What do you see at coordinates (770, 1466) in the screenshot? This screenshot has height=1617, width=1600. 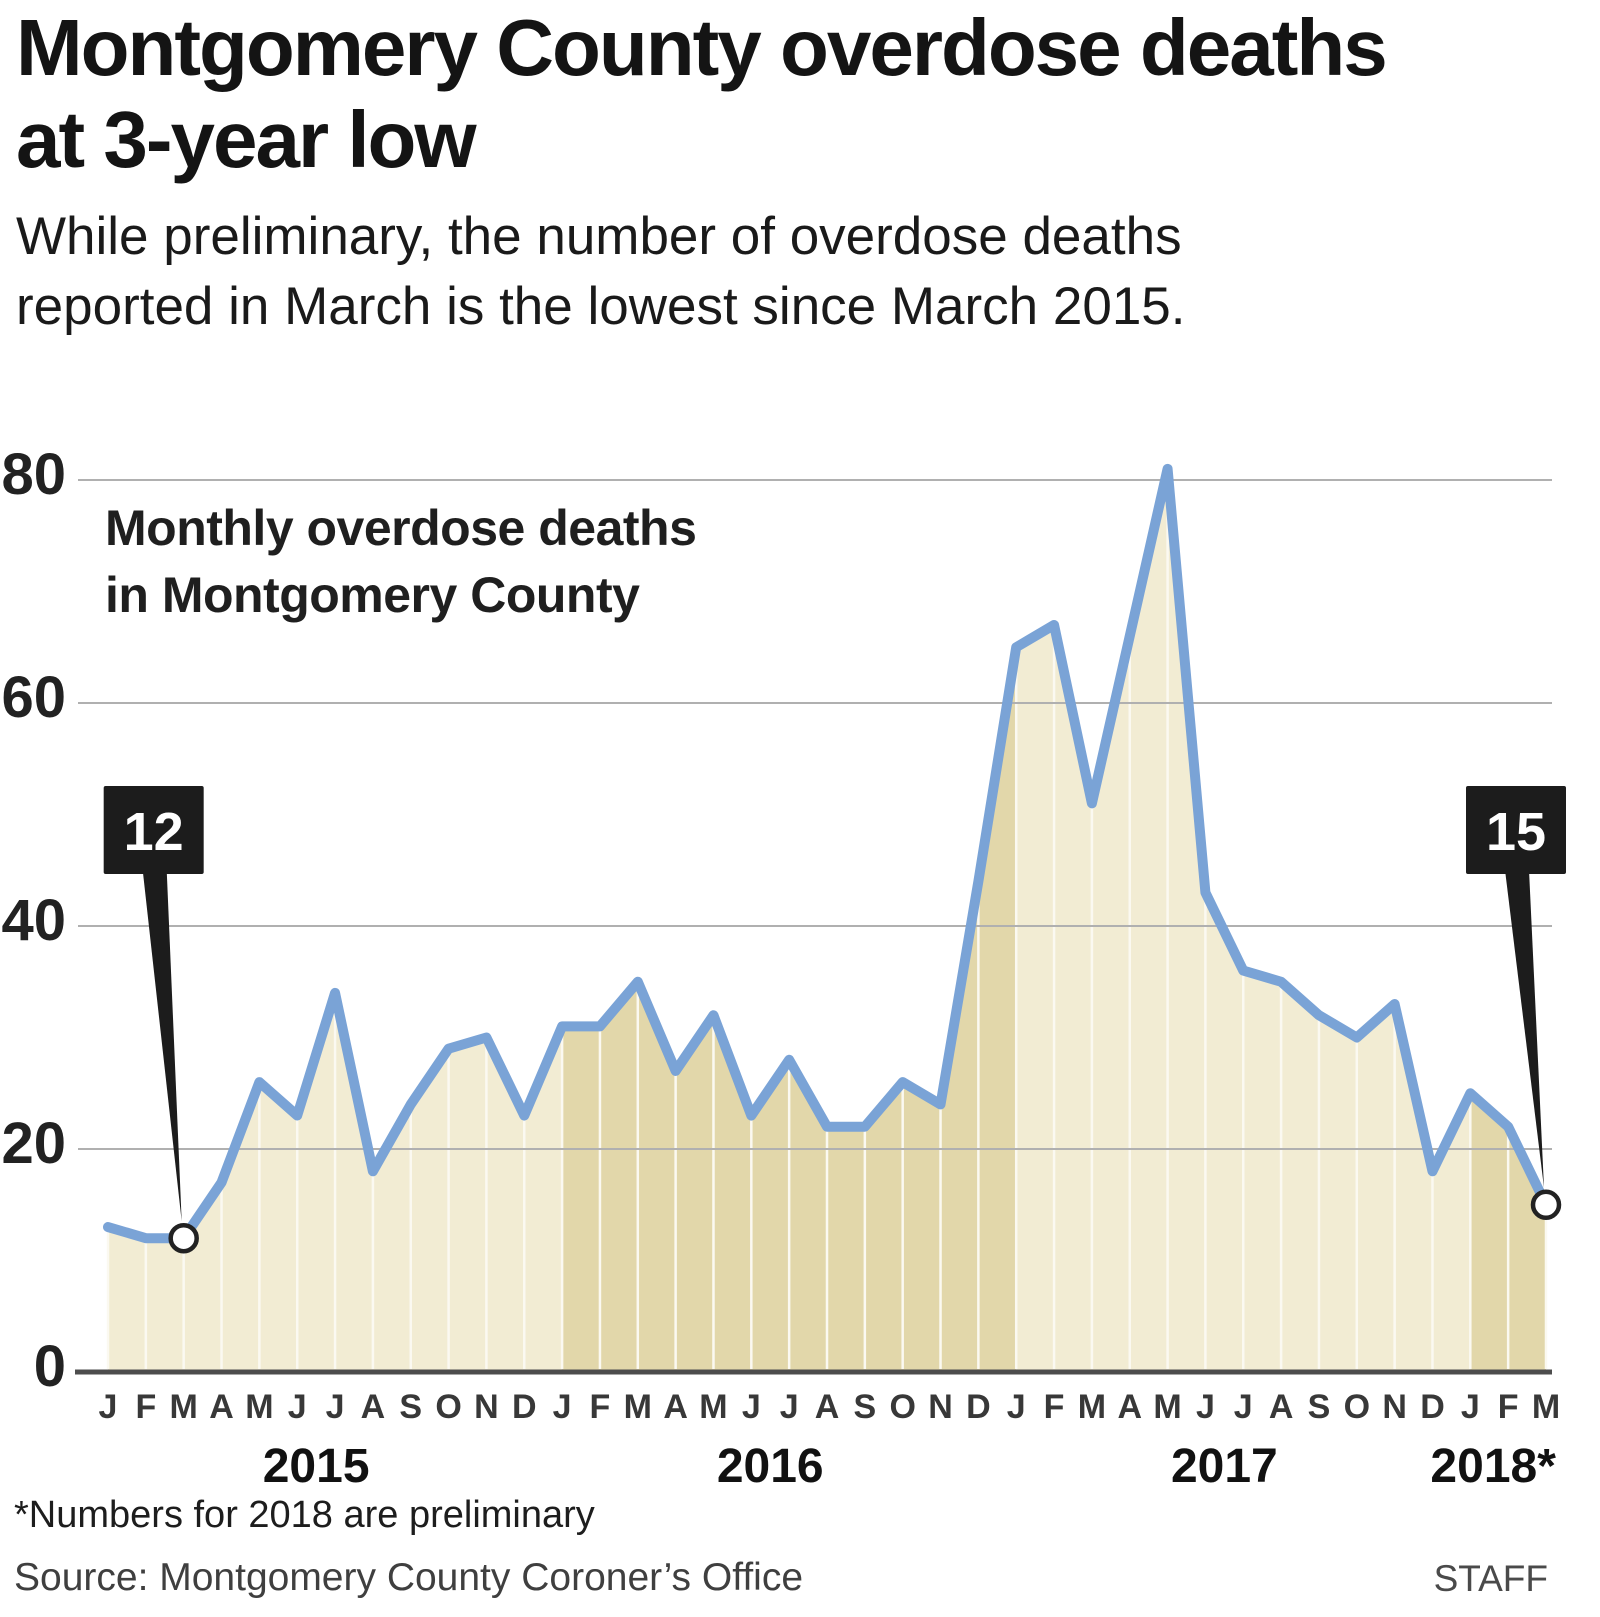 I see `year-label-2016: 2016` at bounding box center [770, 1466].